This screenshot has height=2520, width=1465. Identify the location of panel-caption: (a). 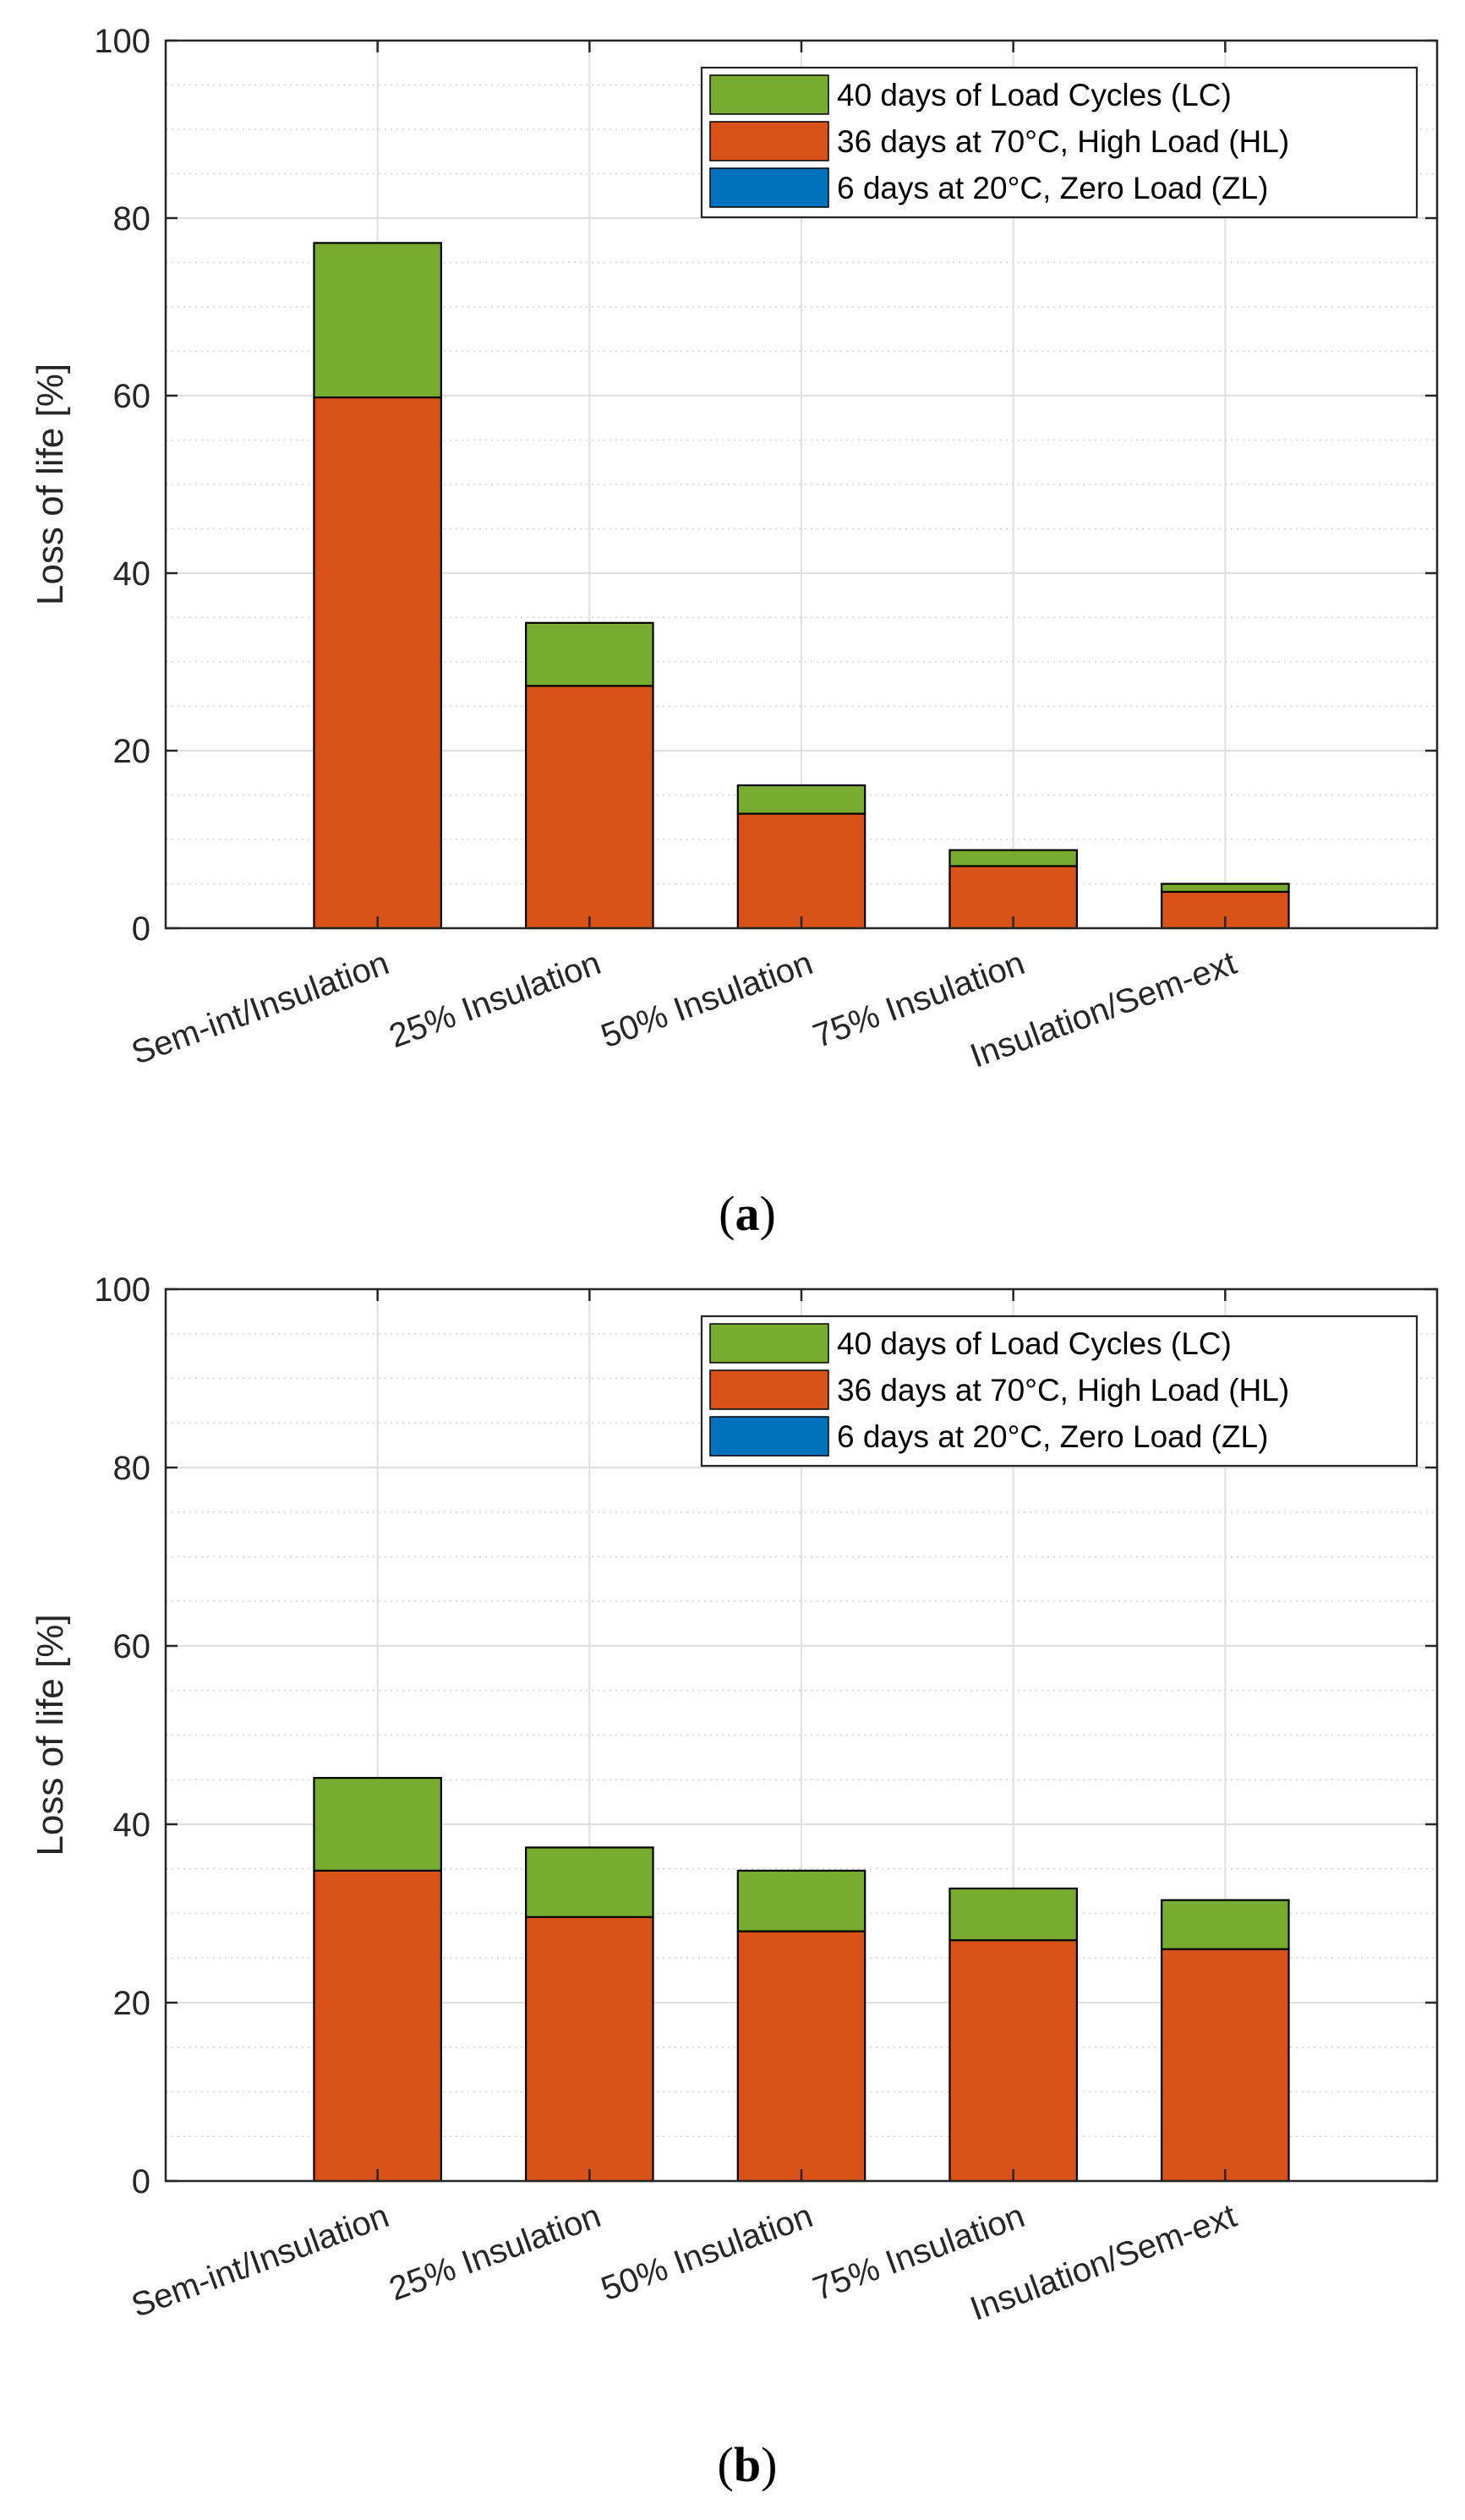
(747, 1213).